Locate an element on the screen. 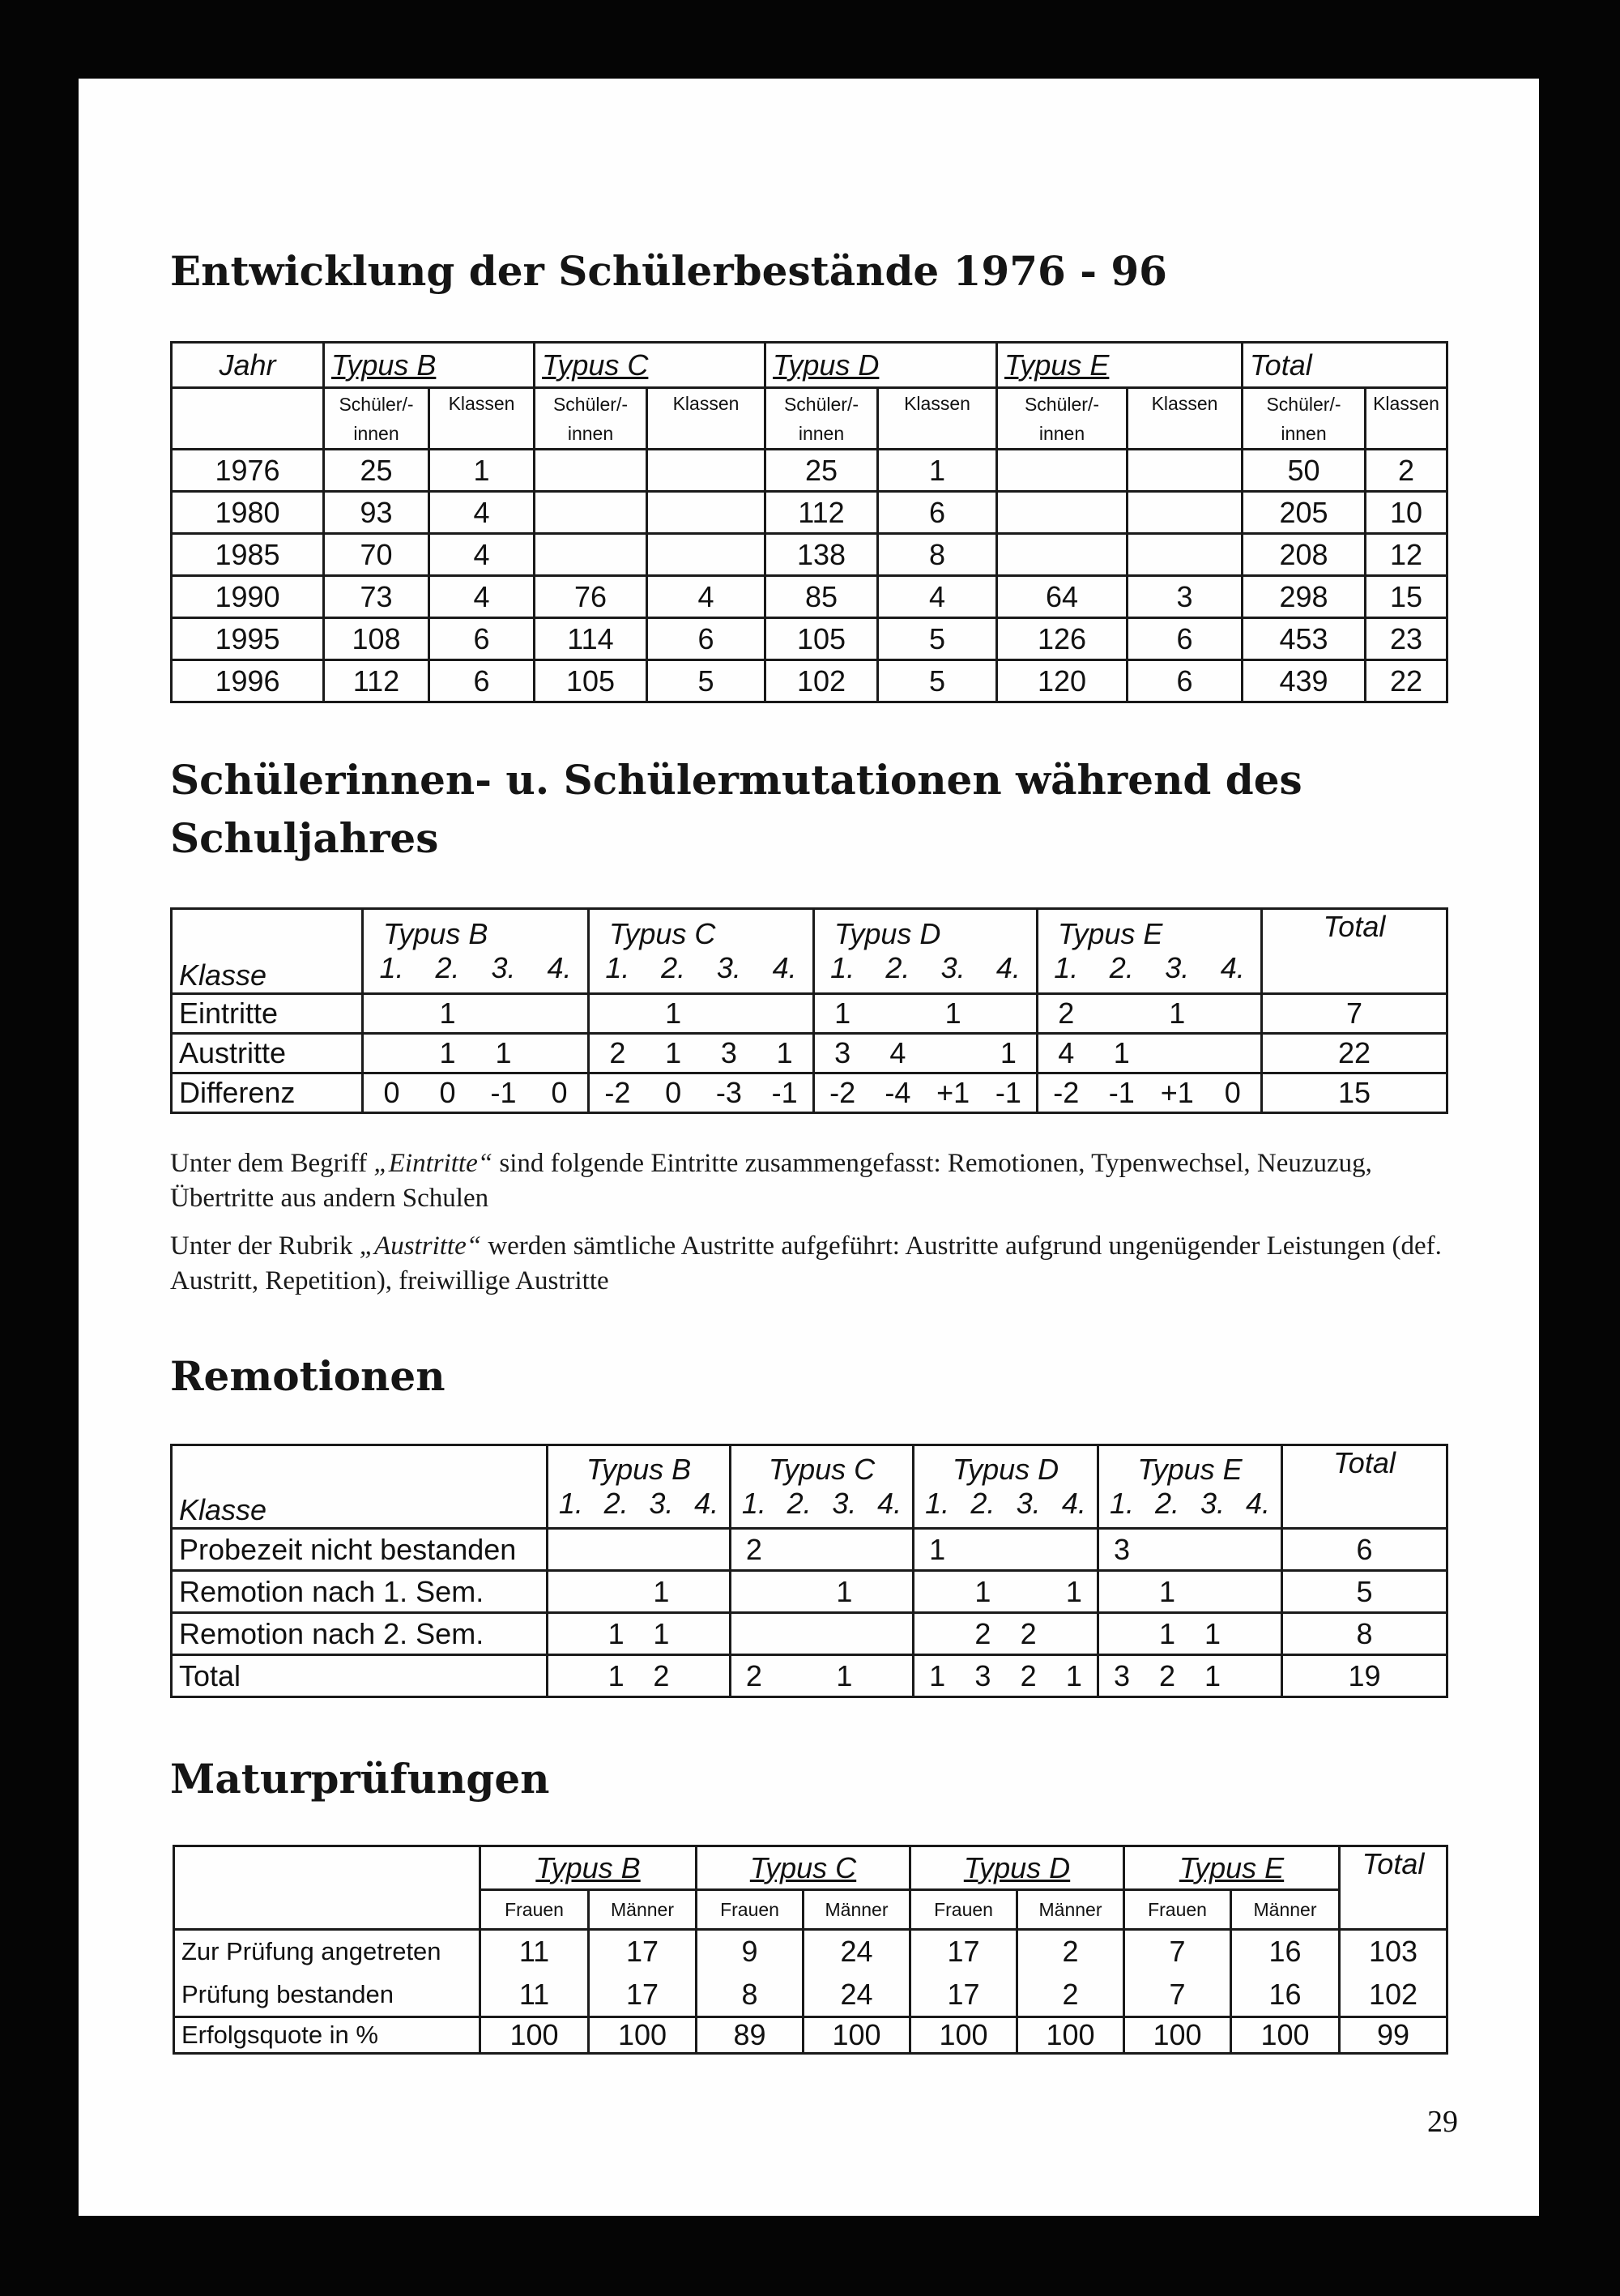 This screenshot has width=1620, height=2296. value-cell: 108 is located at coordinates (376, 639).